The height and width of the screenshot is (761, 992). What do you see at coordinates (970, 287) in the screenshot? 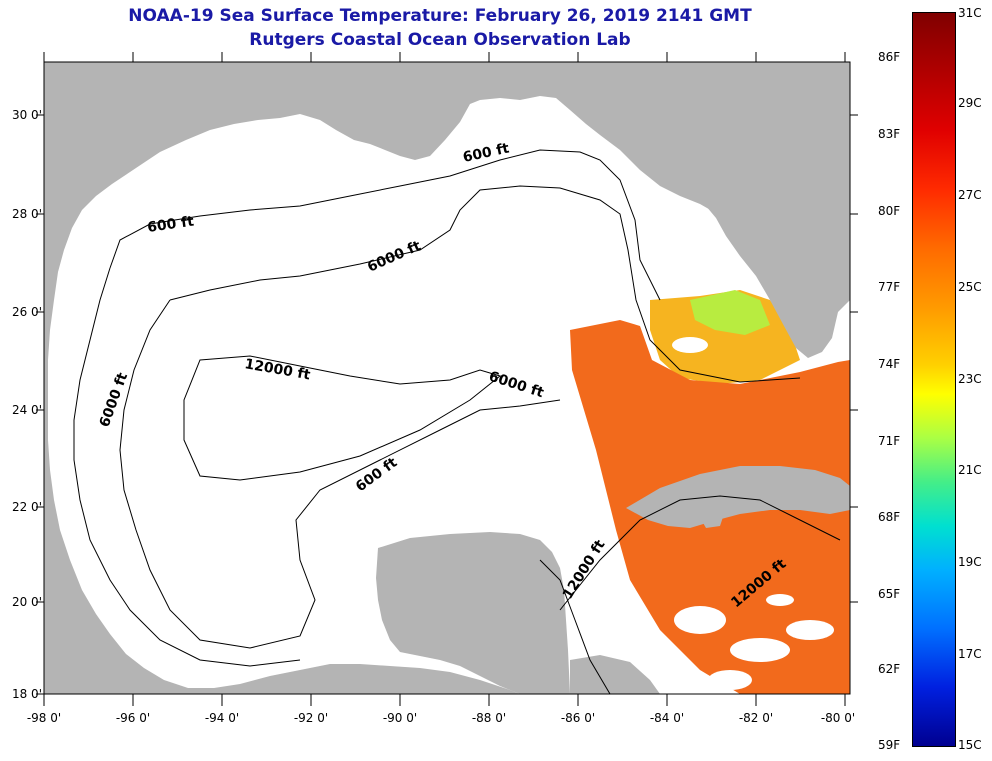
I see `colorbar-c-25: 25C` at bounding box center [970, 287].